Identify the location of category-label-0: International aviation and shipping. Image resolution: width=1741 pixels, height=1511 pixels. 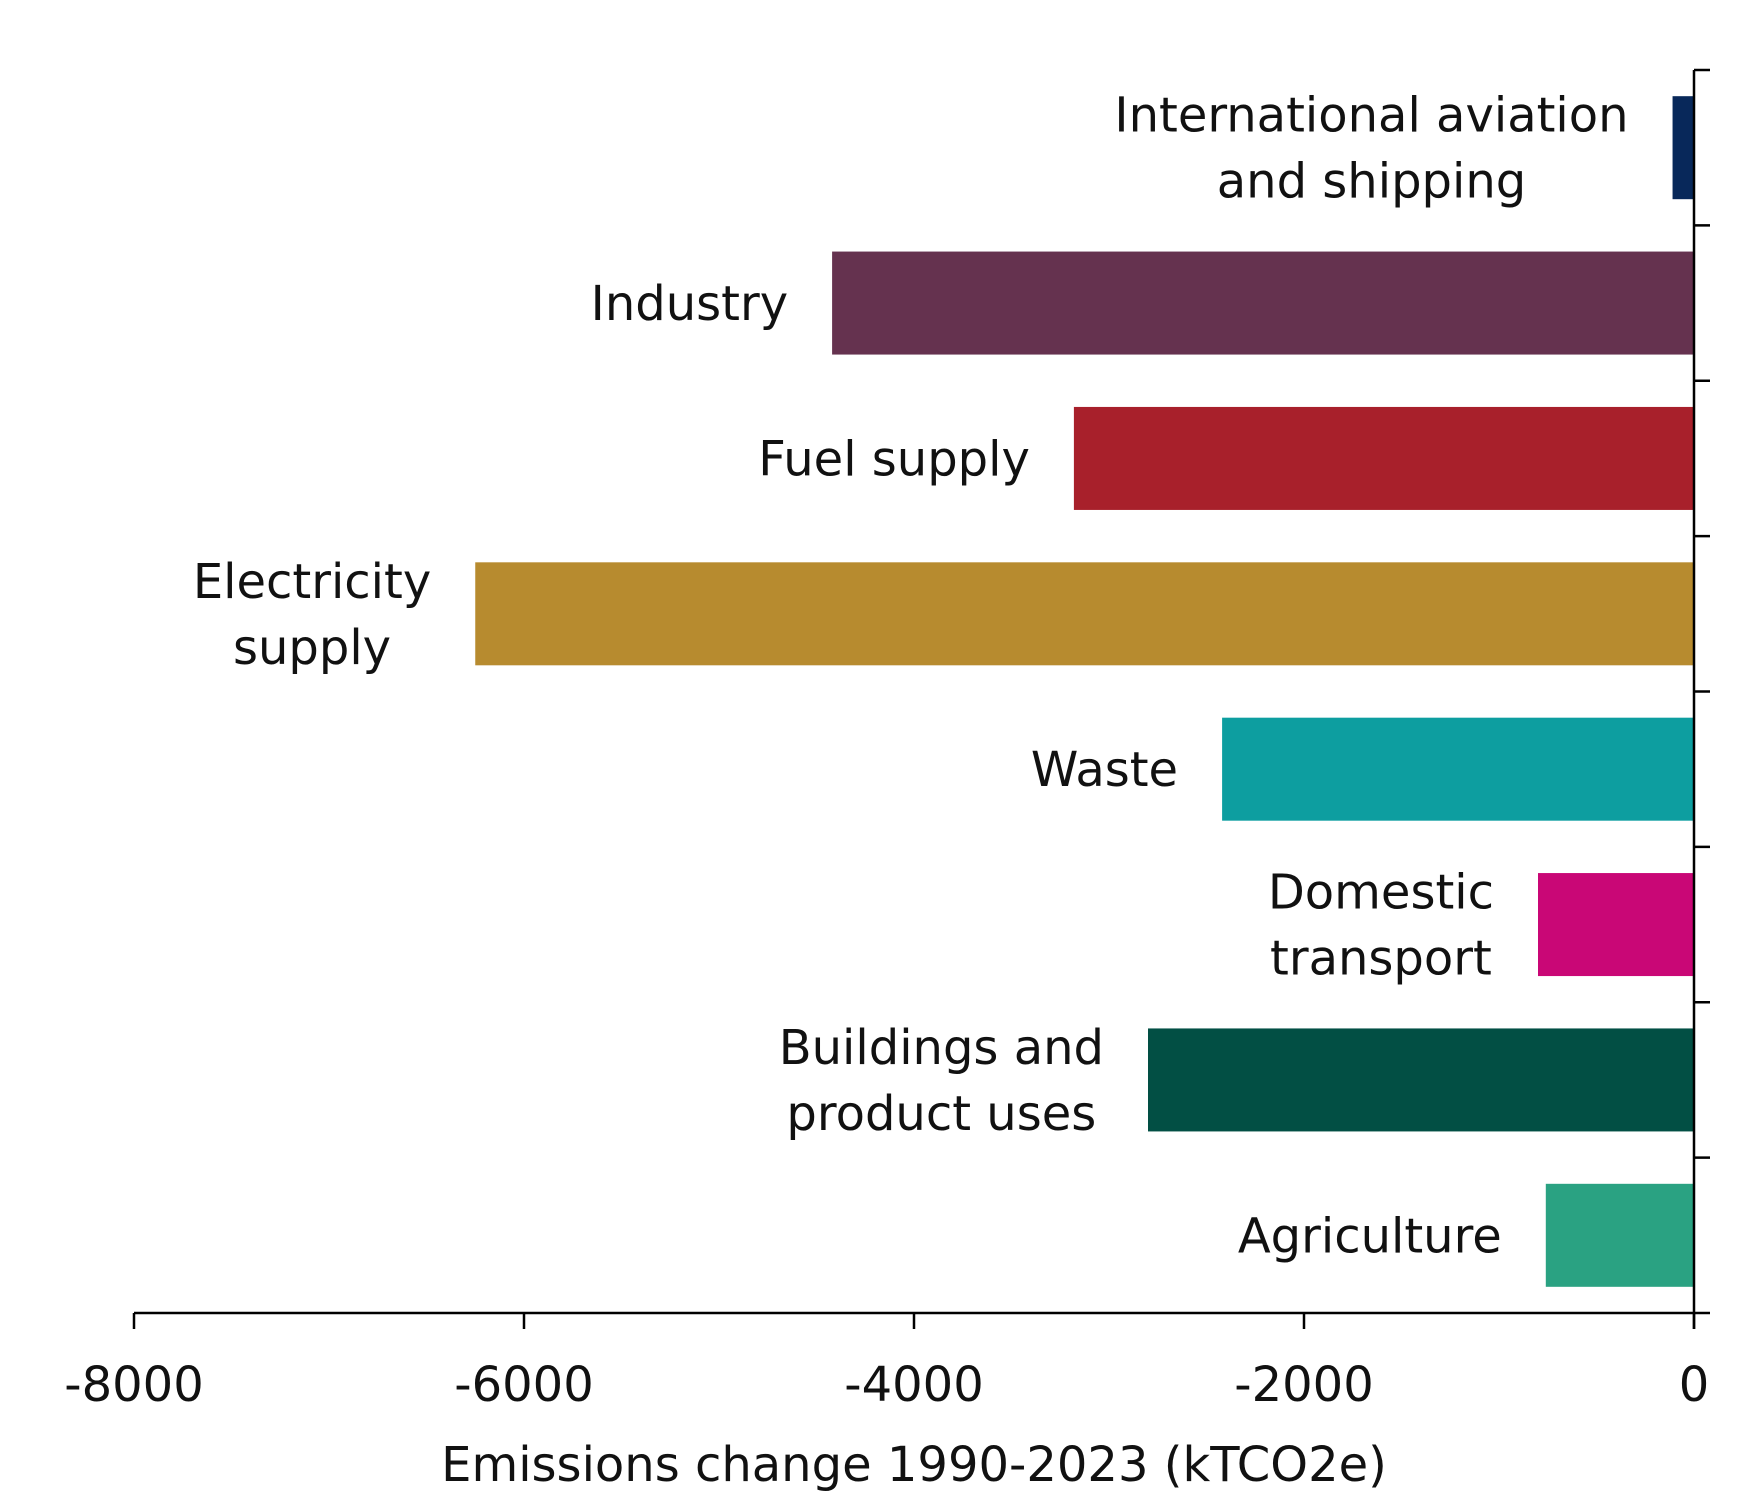
(1371, 149).